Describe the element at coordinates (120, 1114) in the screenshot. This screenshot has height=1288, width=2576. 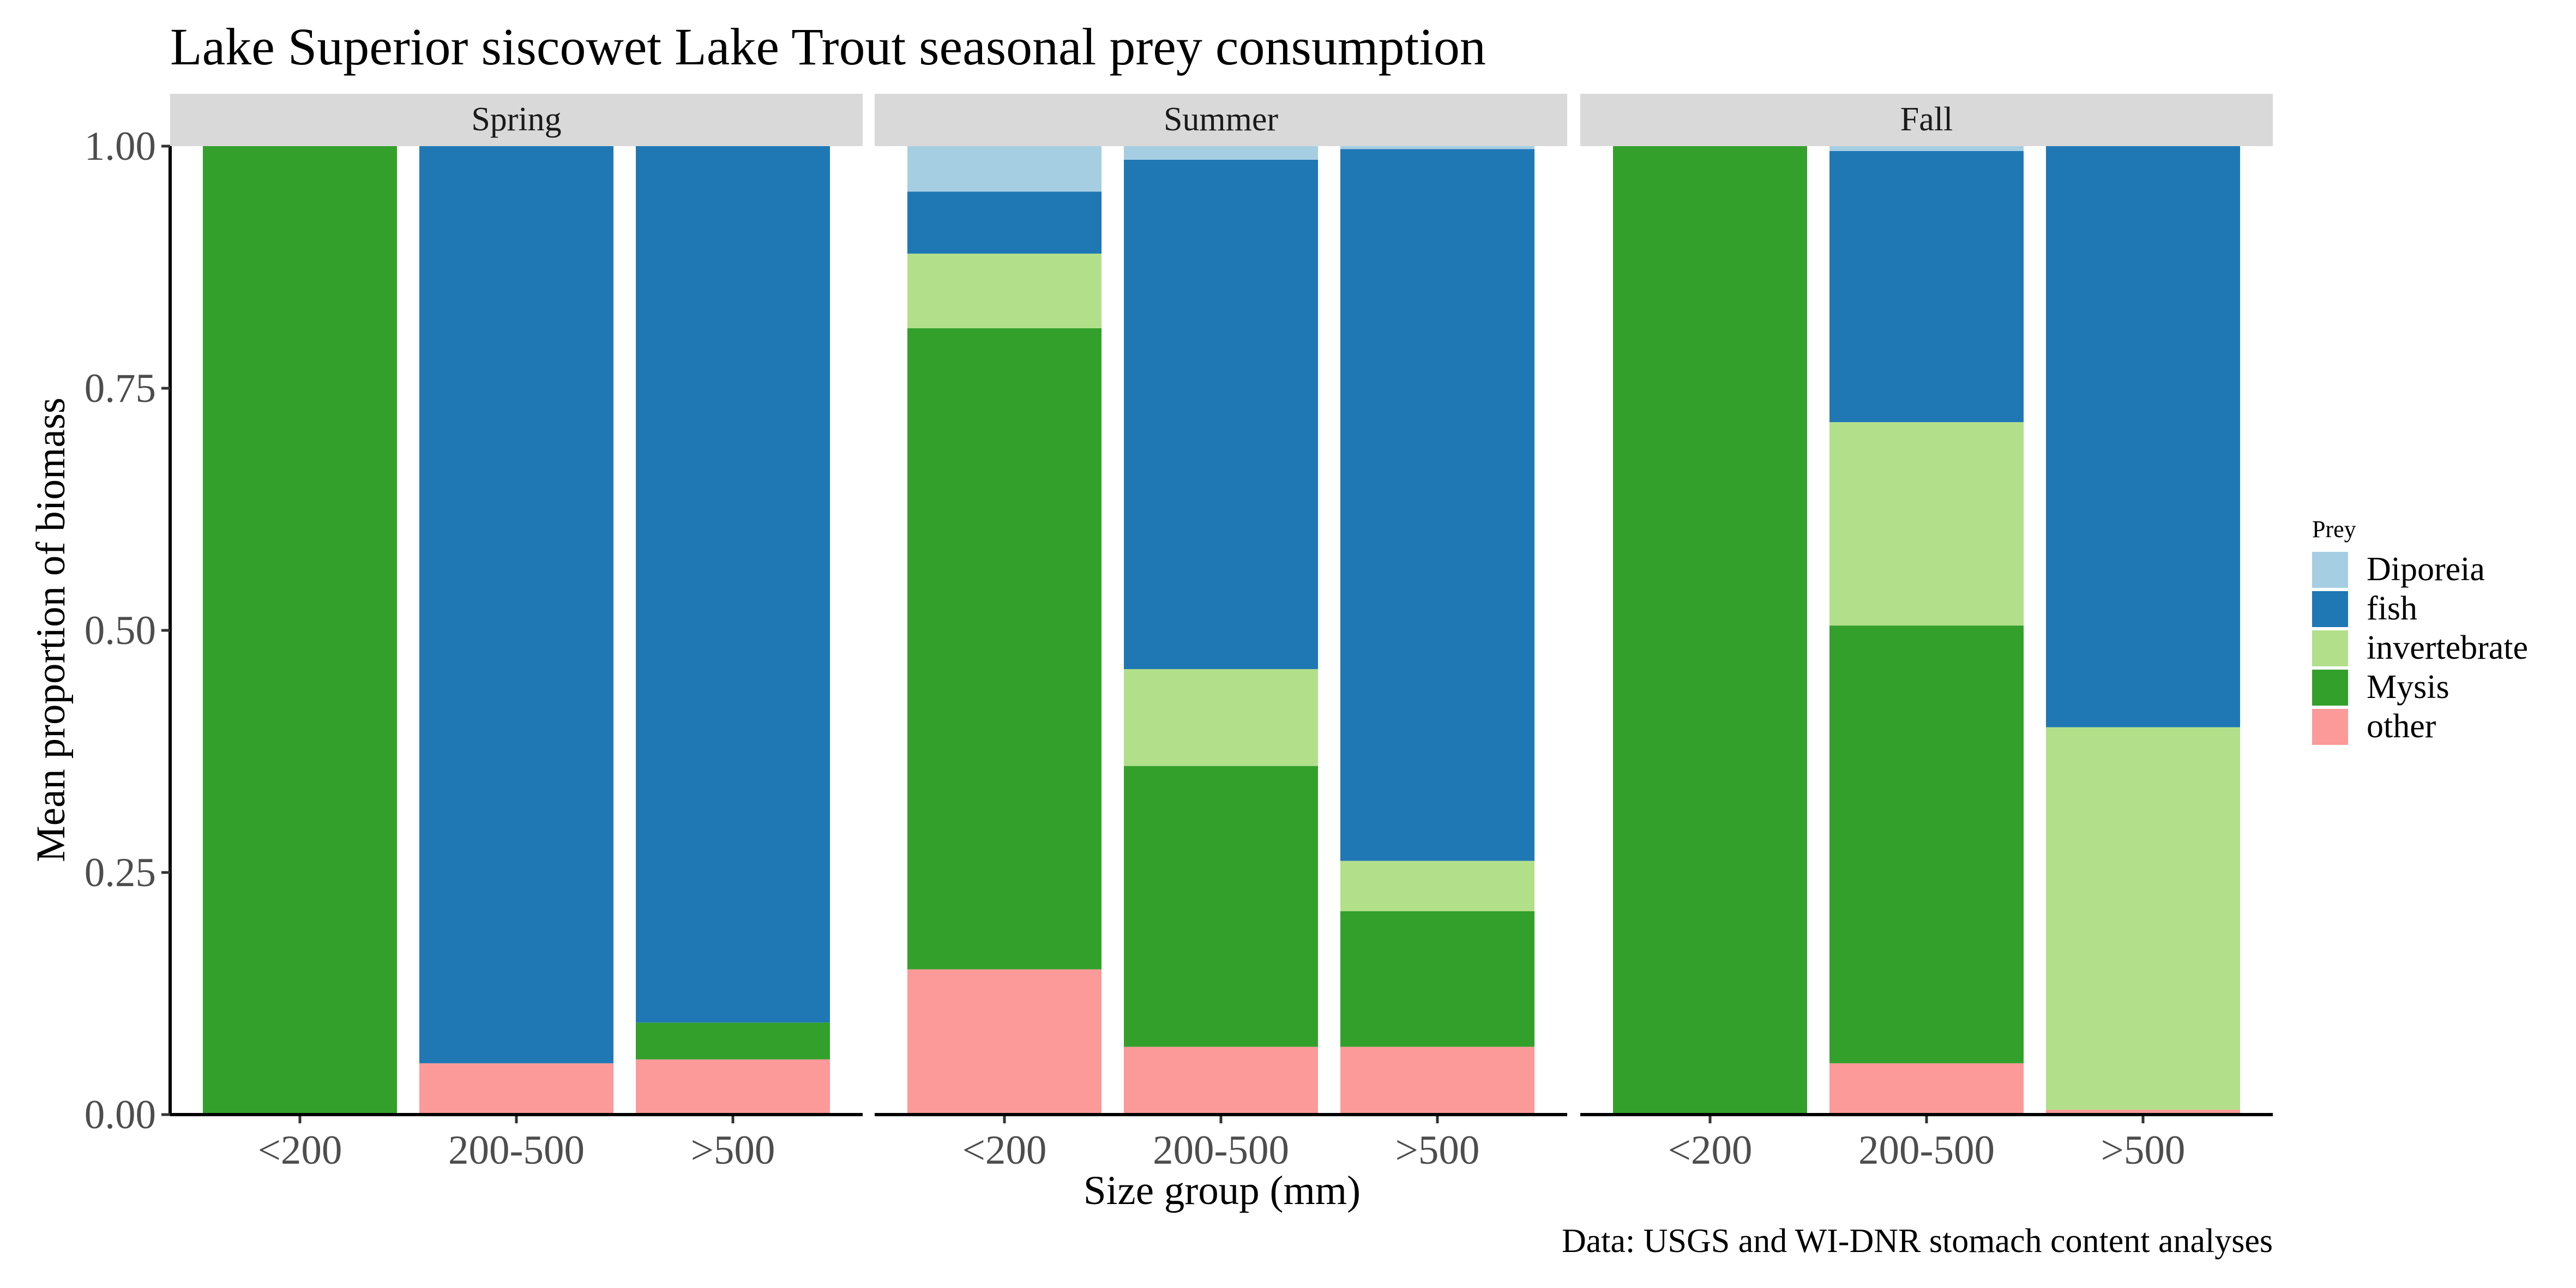
I see `y-tick-label: 0.00` at that location.